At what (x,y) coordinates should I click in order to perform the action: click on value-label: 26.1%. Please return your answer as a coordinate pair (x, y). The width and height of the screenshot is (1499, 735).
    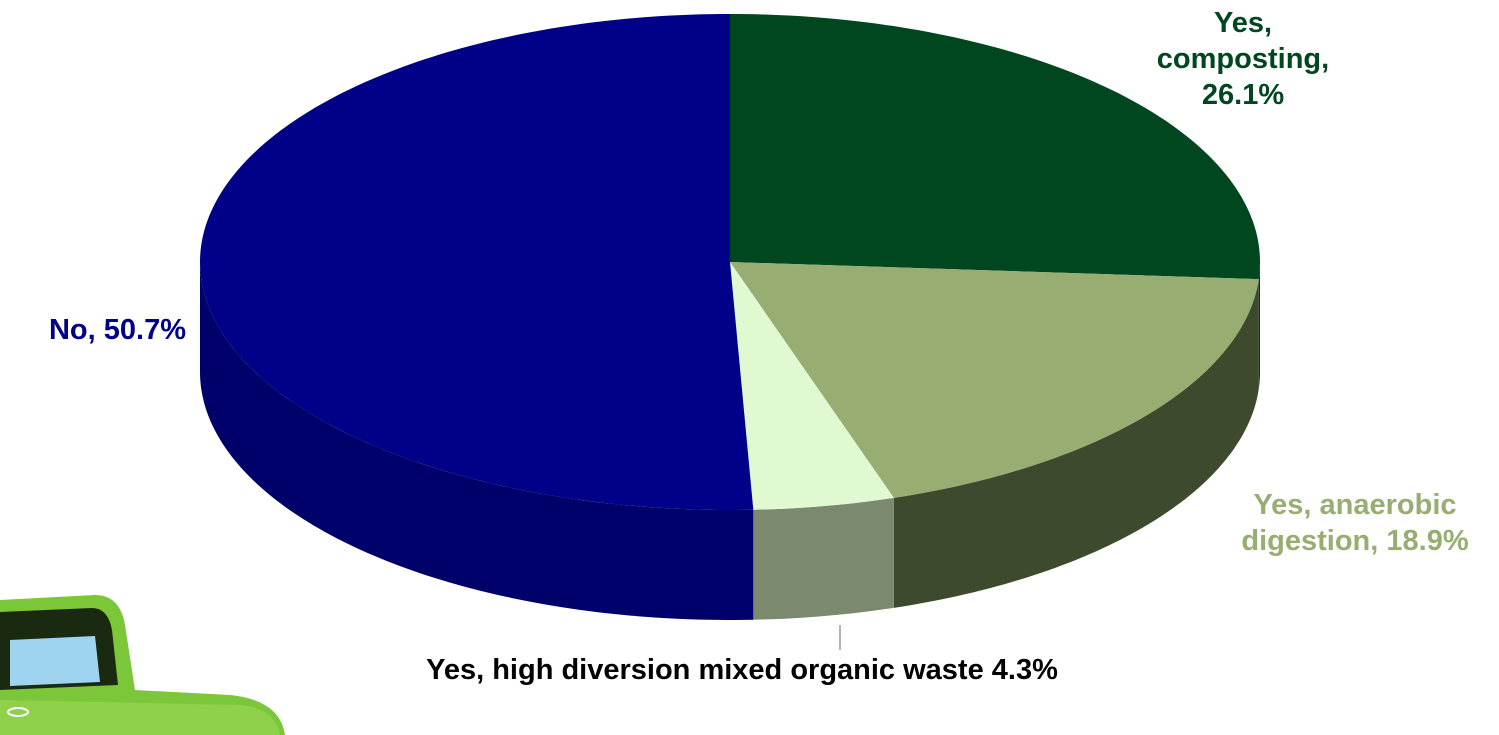
    Looking at the image, I should click on (1243, 95).